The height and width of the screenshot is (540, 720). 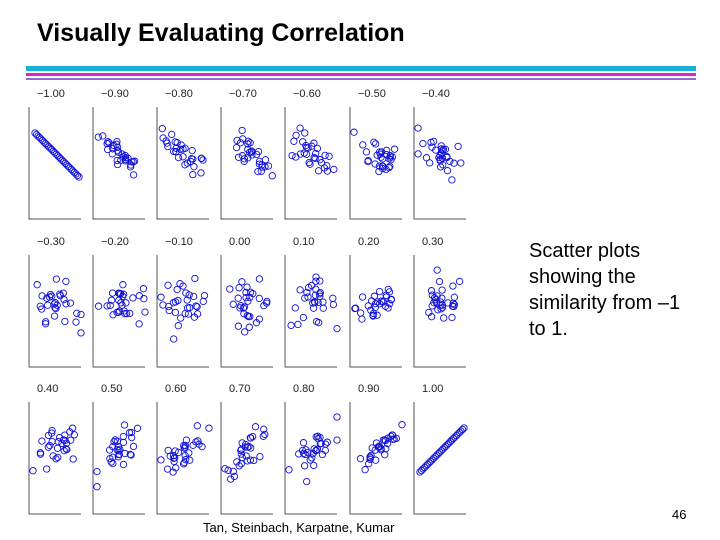 I want to click on panel-label: −0.50, so click(x=372, y=94).